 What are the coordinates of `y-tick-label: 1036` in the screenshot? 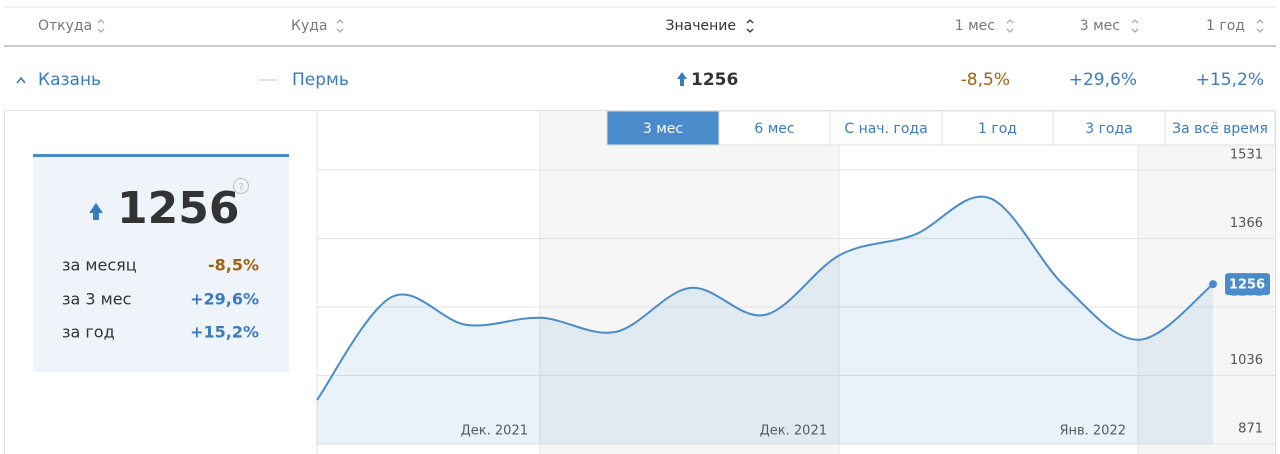 It's located at (1246, 360).